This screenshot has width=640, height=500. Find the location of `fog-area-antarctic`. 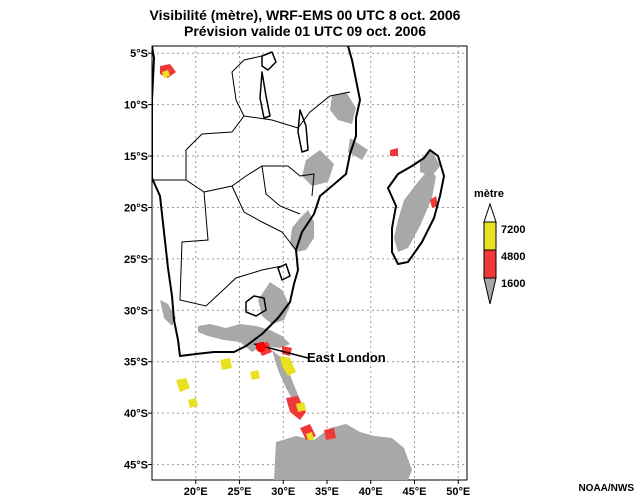

fog-area-antarctic is located at coordinates (343, 452).